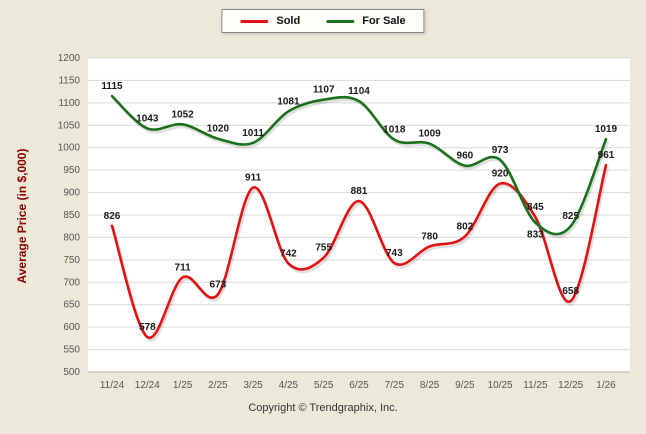 This screenshot has width=646, height=434. Describe the element at coordinates (183, 267) in the screenshot. I see `svg-text: 711` at that location.